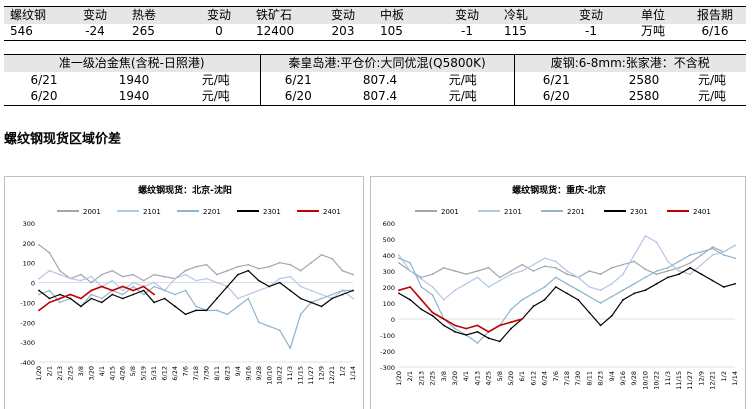  What do you see at coordinates (567, 378) in the screenshot?
I see `x-tick-label: 7/18` at bounding box center [567, 378].